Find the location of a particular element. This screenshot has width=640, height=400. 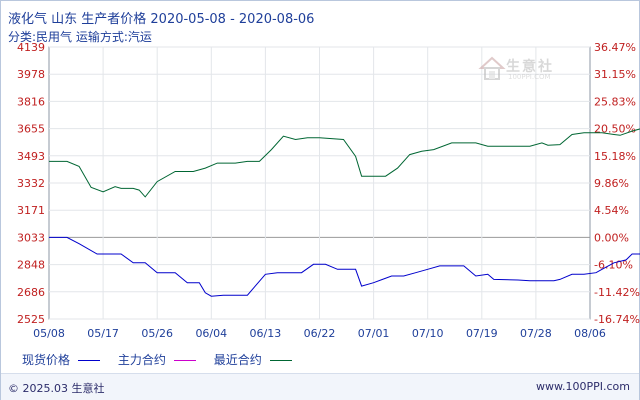

y-tick-label-right: 20.50% is located at coordinates (615, 129).